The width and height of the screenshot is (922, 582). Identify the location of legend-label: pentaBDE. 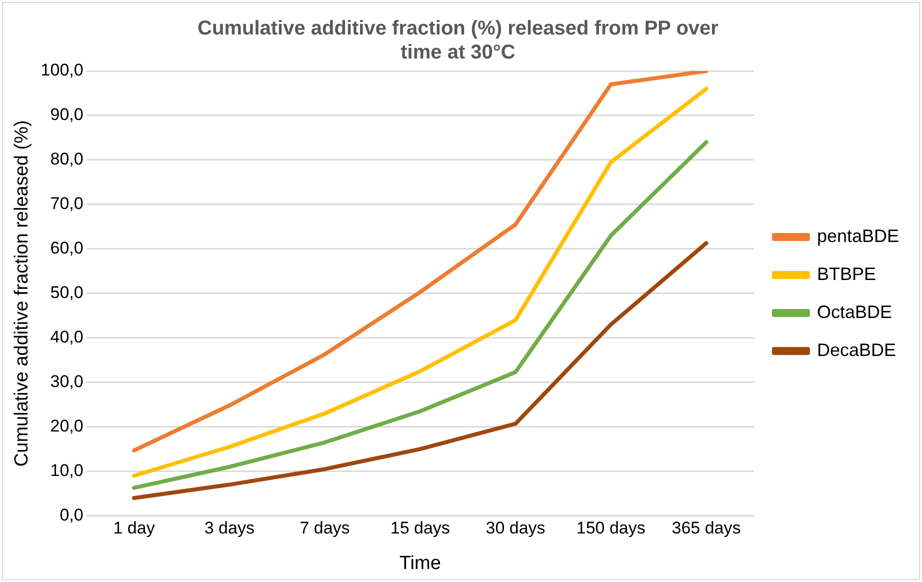
(858, 236).